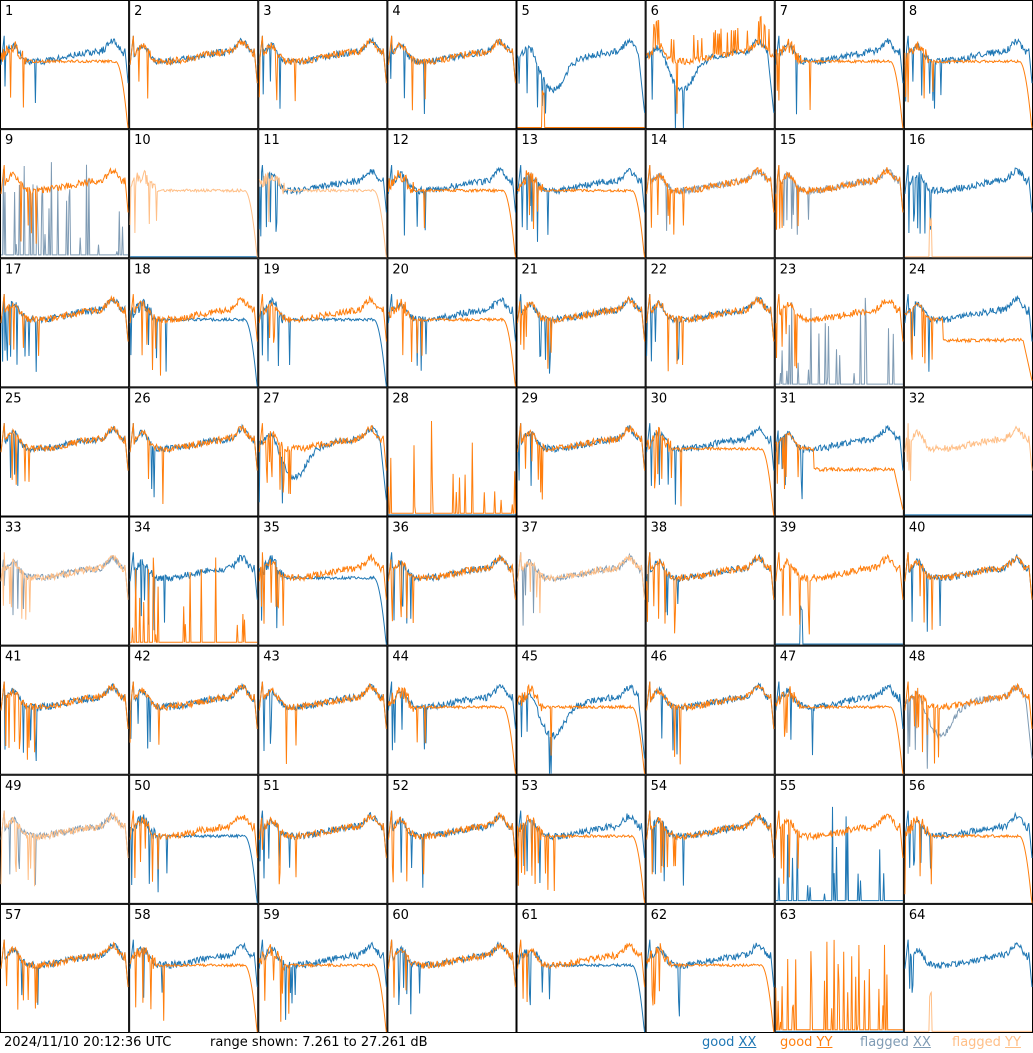  I want to click on range-label: range shown: 7.261 to 27.261 dB, so click(319, 1042).